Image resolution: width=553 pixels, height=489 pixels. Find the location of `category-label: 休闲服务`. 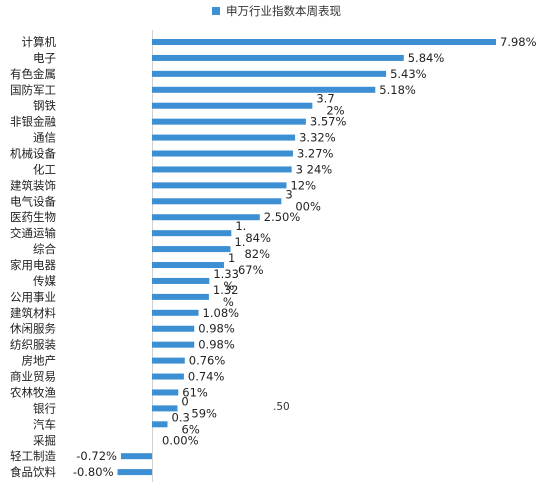

category-label: 休闲服务 is located at coordinates (33, 329).